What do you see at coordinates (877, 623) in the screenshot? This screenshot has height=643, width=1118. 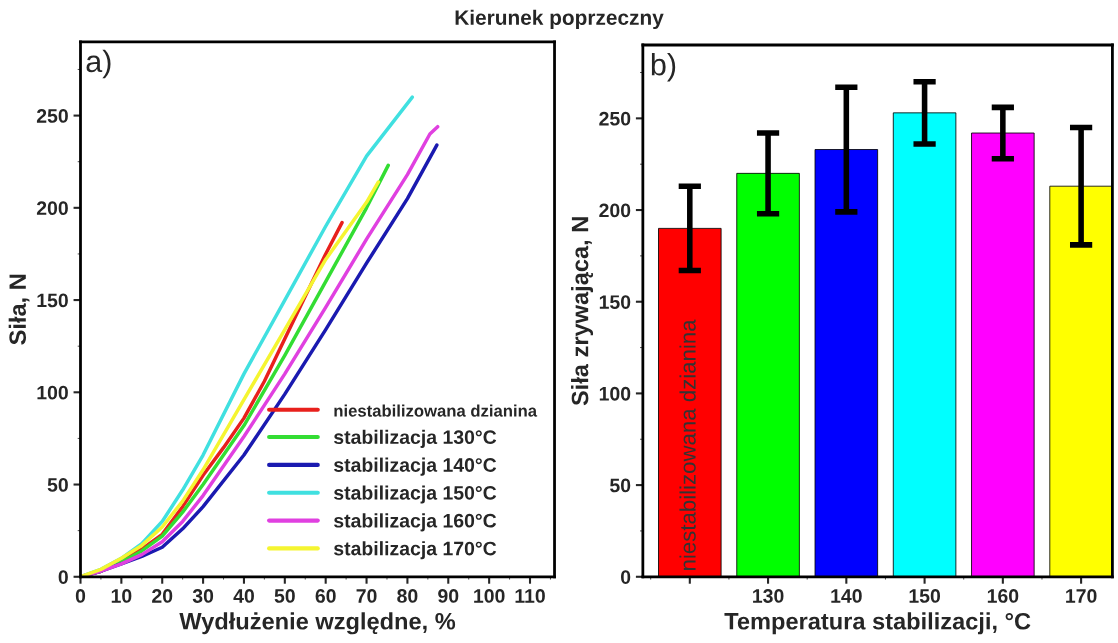 I see `x-axis-title: Temperatura stabilizacji, °C` at bounding box center [877, 623].